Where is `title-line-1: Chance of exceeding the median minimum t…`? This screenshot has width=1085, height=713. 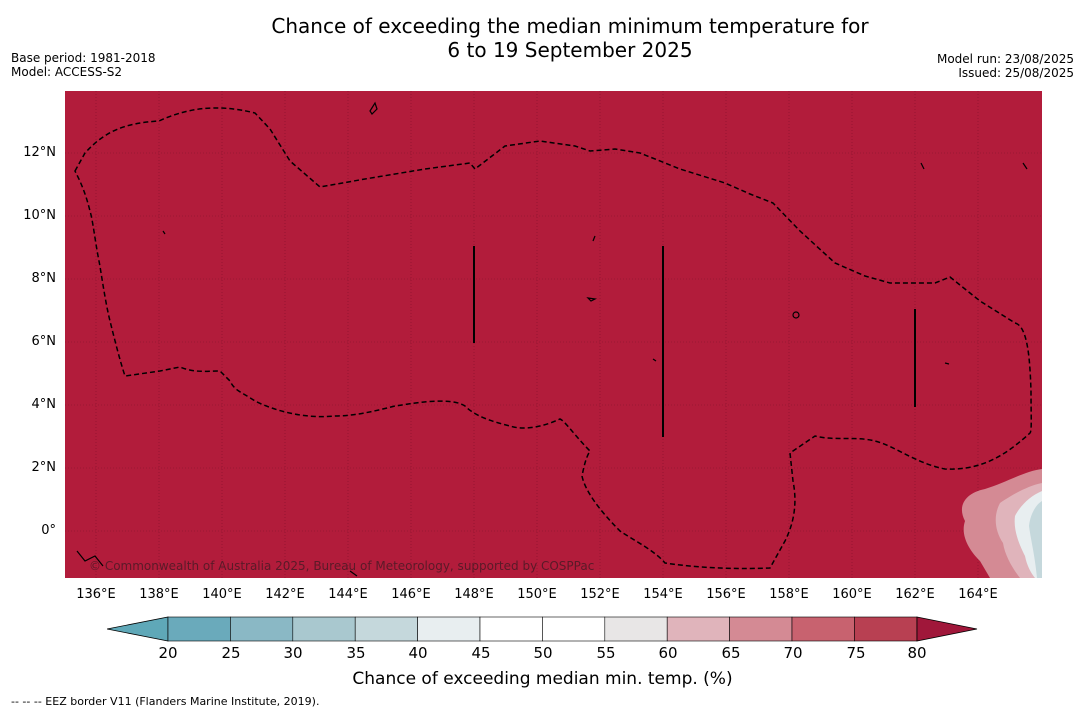
title-line-1: Chance of exceeding the median minimum t… is located at coordinates (570, 26).